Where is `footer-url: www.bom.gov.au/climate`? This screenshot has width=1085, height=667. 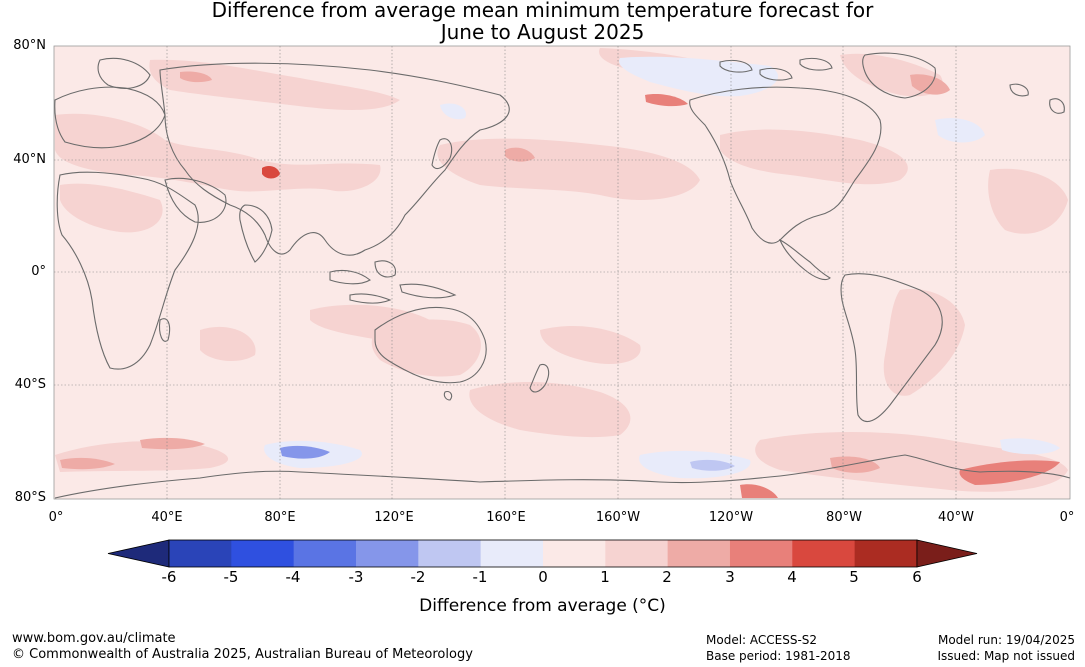 footer-url: www.bom.gov.au/climate is located at coordinates (94, 638).